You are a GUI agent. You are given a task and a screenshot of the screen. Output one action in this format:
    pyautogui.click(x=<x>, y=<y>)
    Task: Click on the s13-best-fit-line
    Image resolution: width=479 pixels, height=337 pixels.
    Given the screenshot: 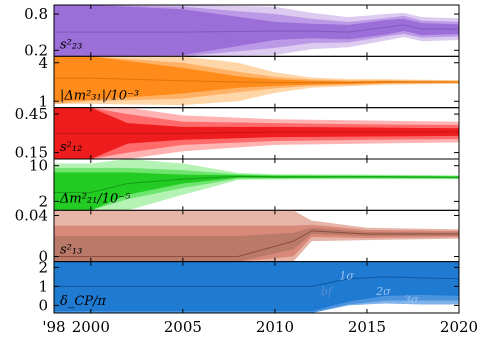 What is the action you would take?
    pyautogui.click(x=256, y=244)
    